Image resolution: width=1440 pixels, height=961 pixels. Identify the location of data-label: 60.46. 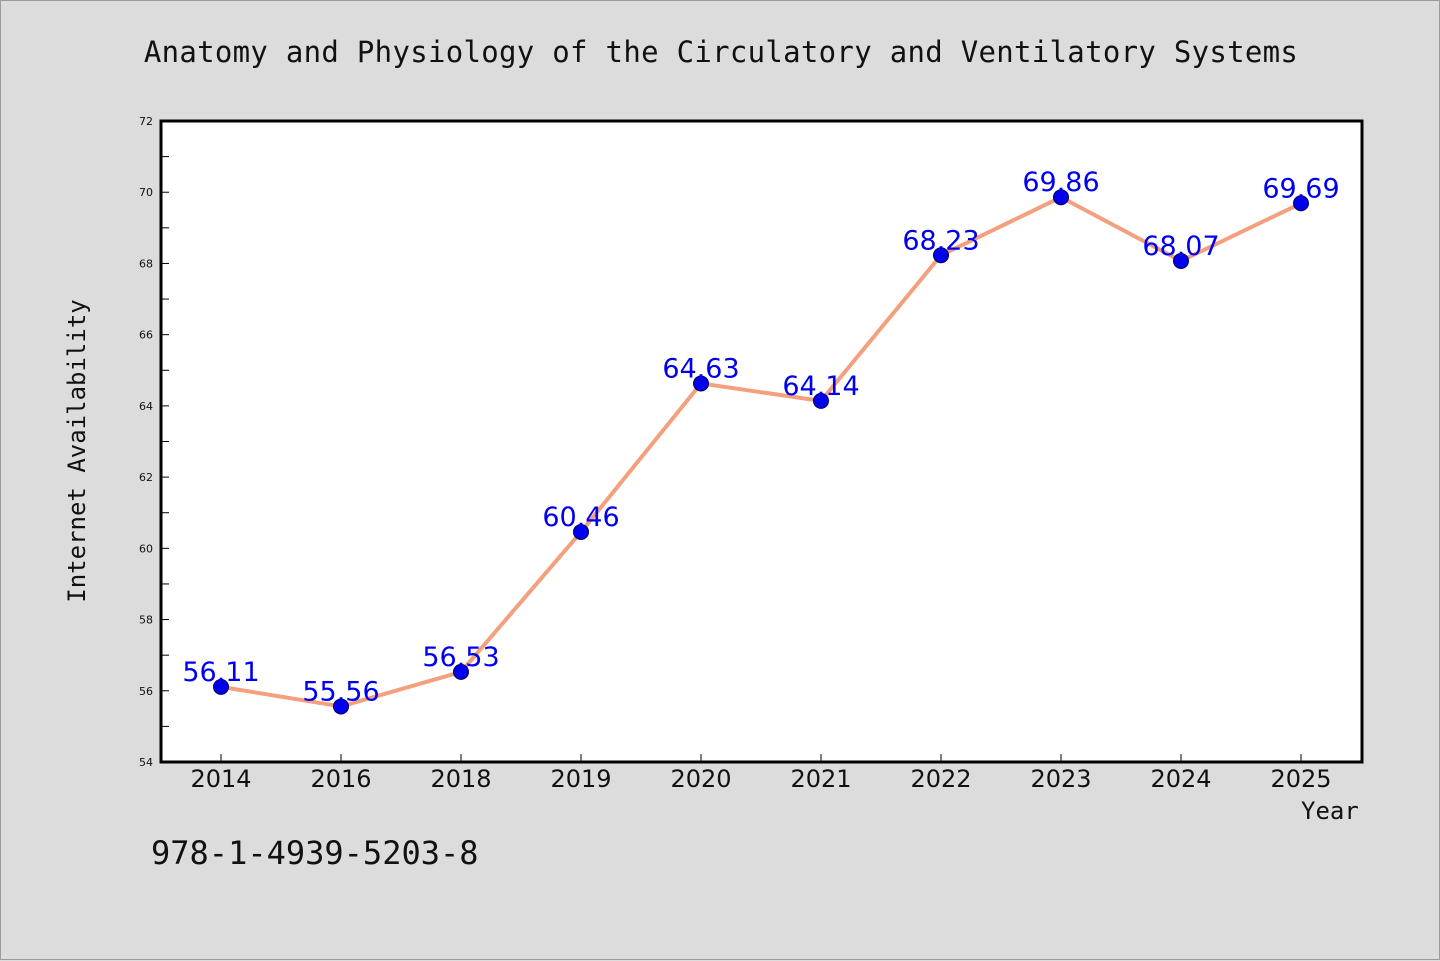
(580, 517).